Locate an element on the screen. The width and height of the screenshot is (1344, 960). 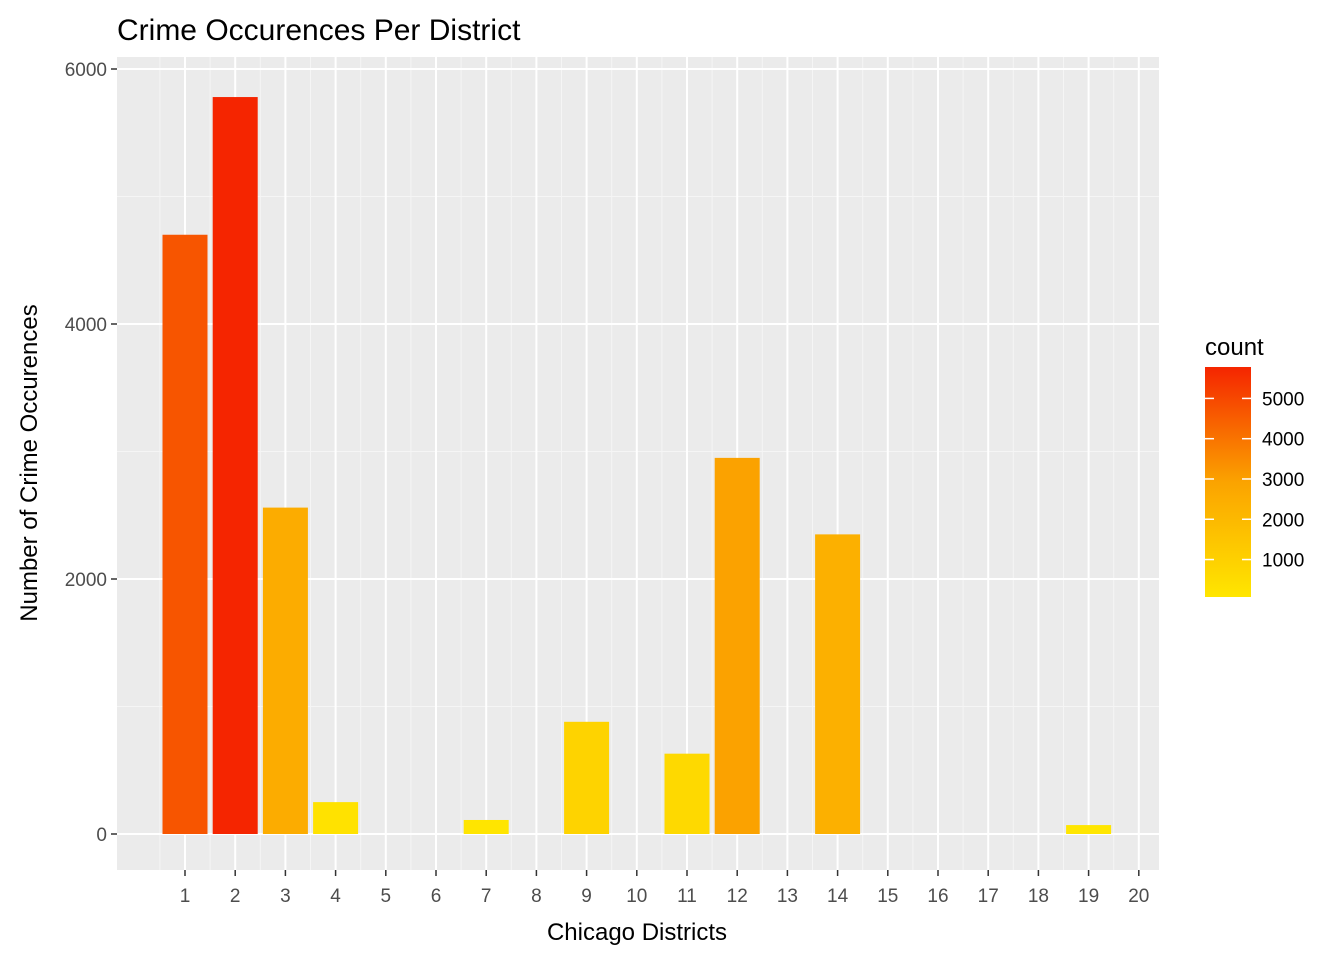
y-tick-label: 6000 is located at coordinates (86, 70).